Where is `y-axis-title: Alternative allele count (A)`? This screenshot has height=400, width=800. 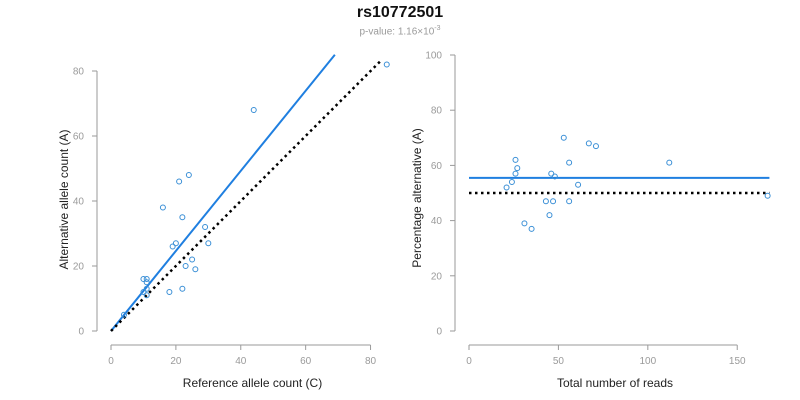
y-axis-title: Alternative allele count (A) is located at coordinates (64, 199).